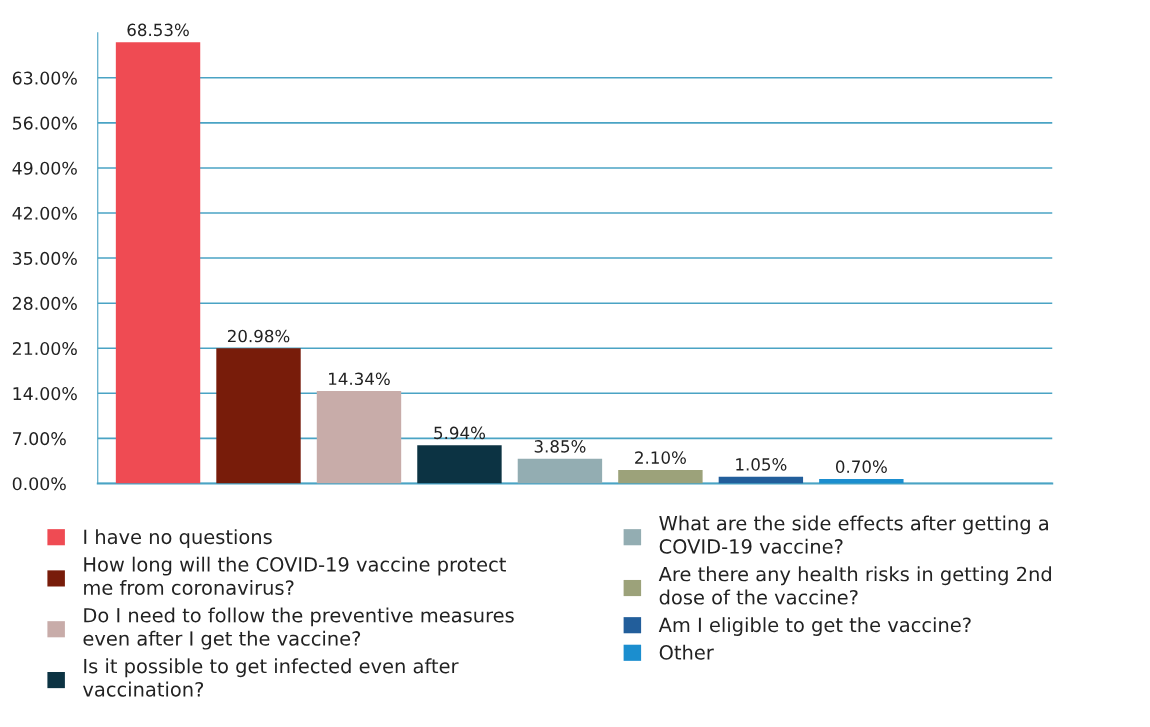  What do you see at coordinates (44, 78) in the screenshot?
I see `y-tick-label: 63.00%` at bounding box center [44, 78].